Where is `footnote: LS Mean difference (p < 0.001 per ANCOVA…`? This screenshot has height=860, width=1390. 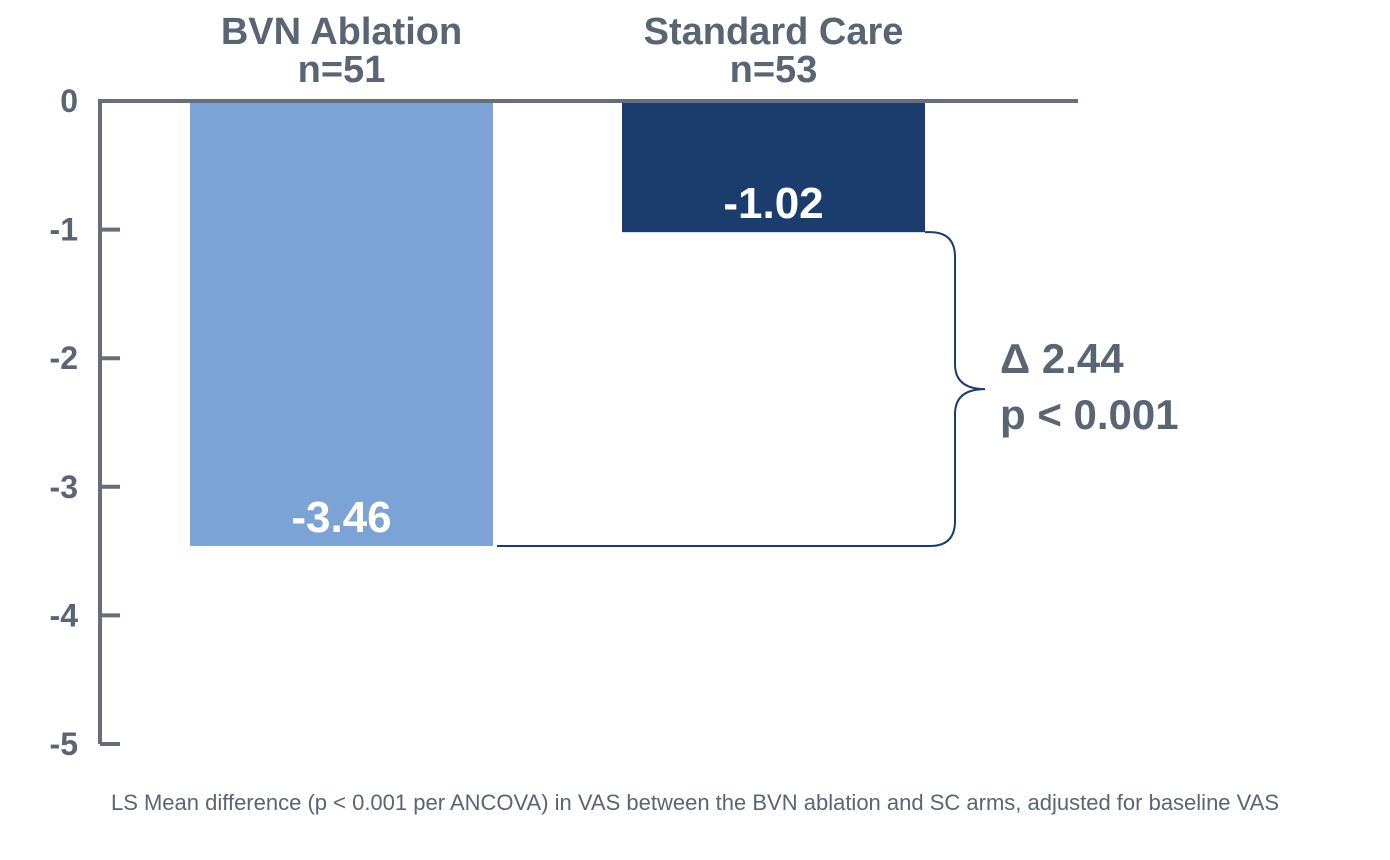
footnote: LS Mean difference (p < 0.001 per ANCOVA… is located at coordinates (695, 802).